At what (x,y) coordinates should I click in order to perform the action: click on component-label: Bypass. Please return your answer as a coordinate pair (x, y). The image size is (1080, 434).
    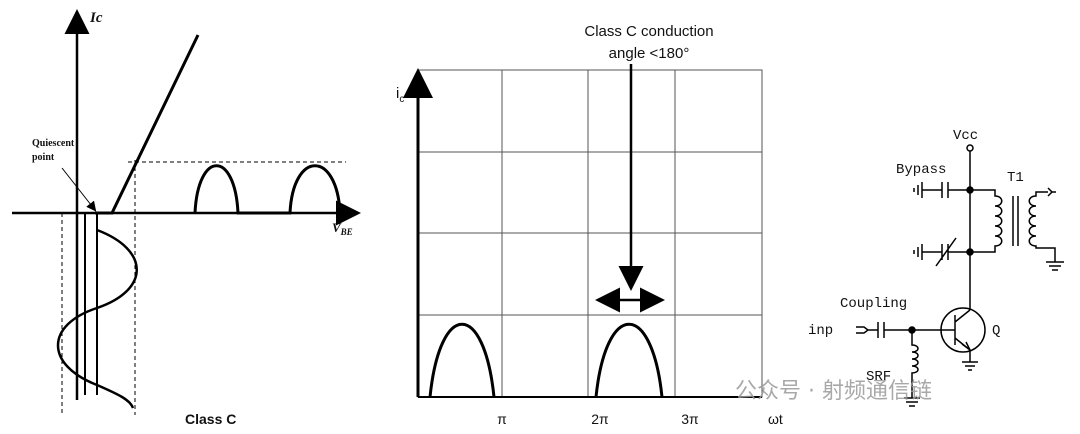
    Looking at the image, I should click on (921, 170).